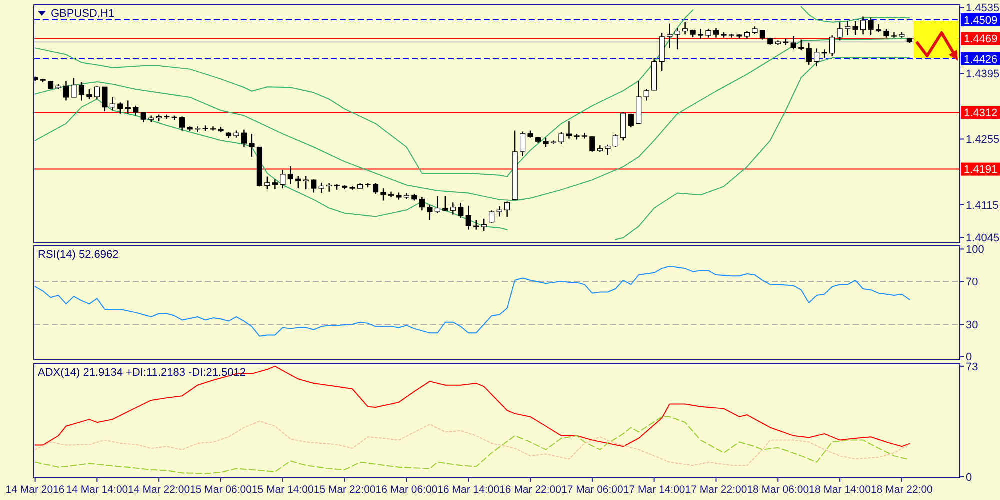  I want to click on ref-line-label: 1.4509, so click(981, 20).